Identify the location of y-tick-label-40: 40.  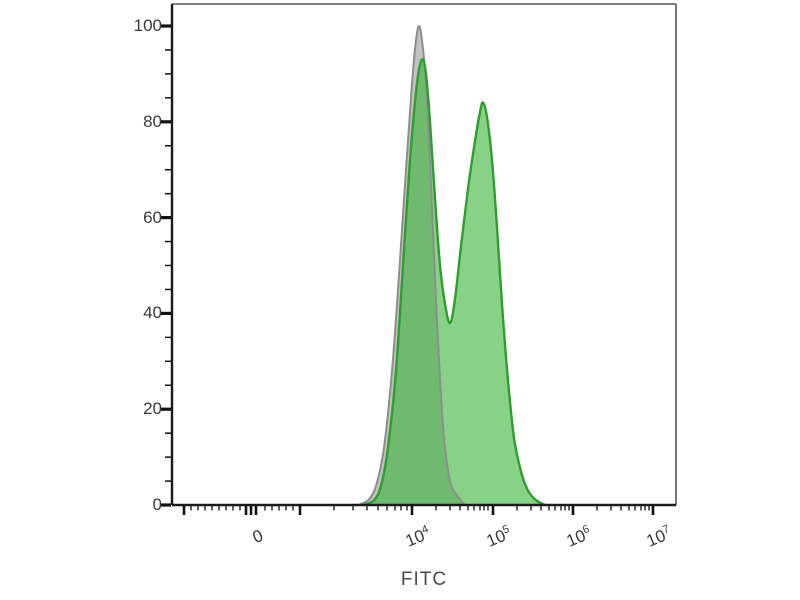
(152, 313).